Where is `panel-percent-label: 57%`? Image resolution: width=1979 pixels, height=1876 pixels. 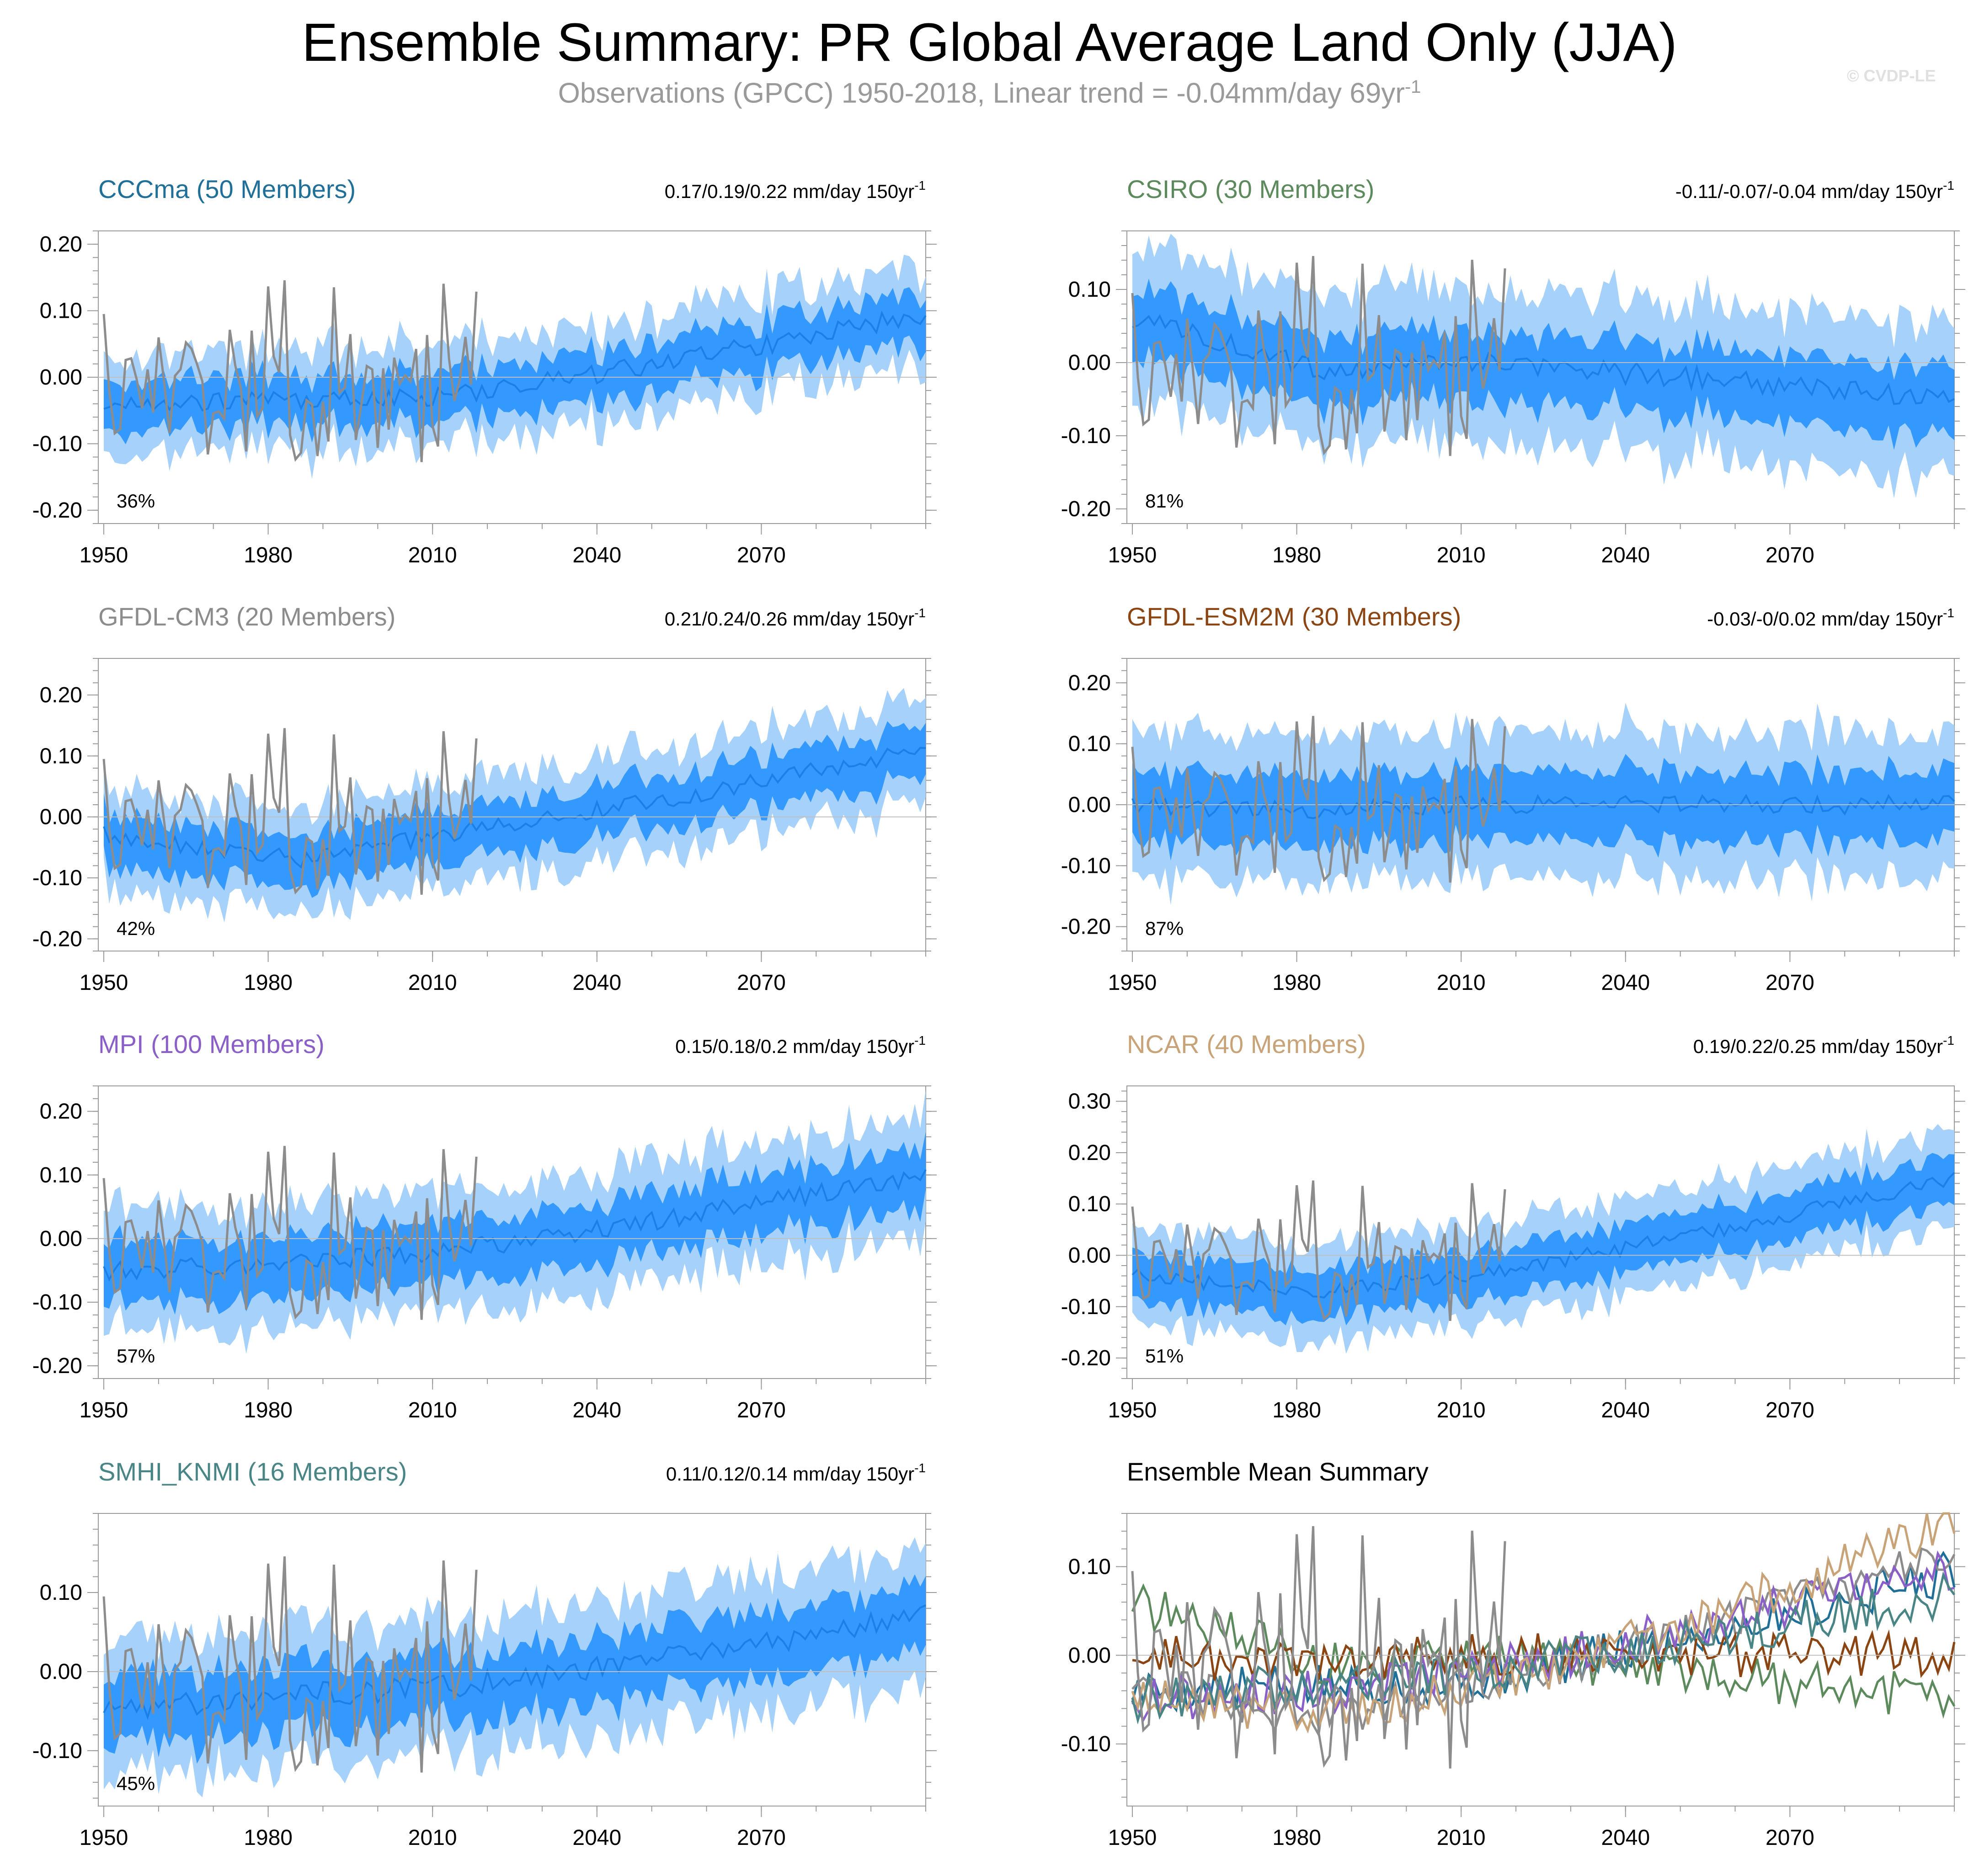
panel-percent-label: 57% is located at coordinates (136, 1356).